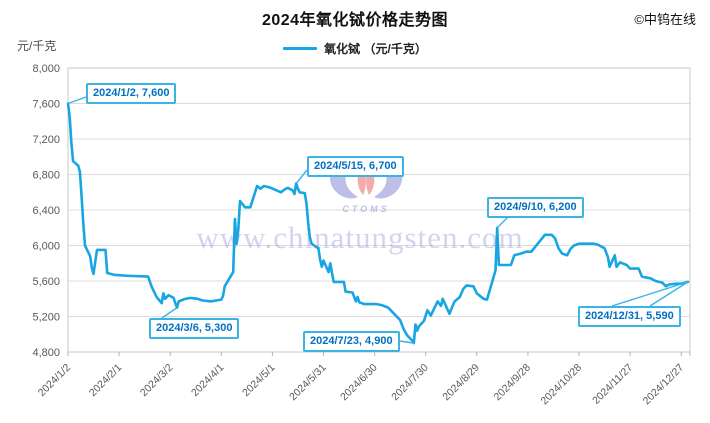 This screenshot has width=710, height=423. What do you see at coordinates (359, 237) in the screenshot?
I see `watermark-text: www.chinatungsten.com` at bounding box center [359, 237].